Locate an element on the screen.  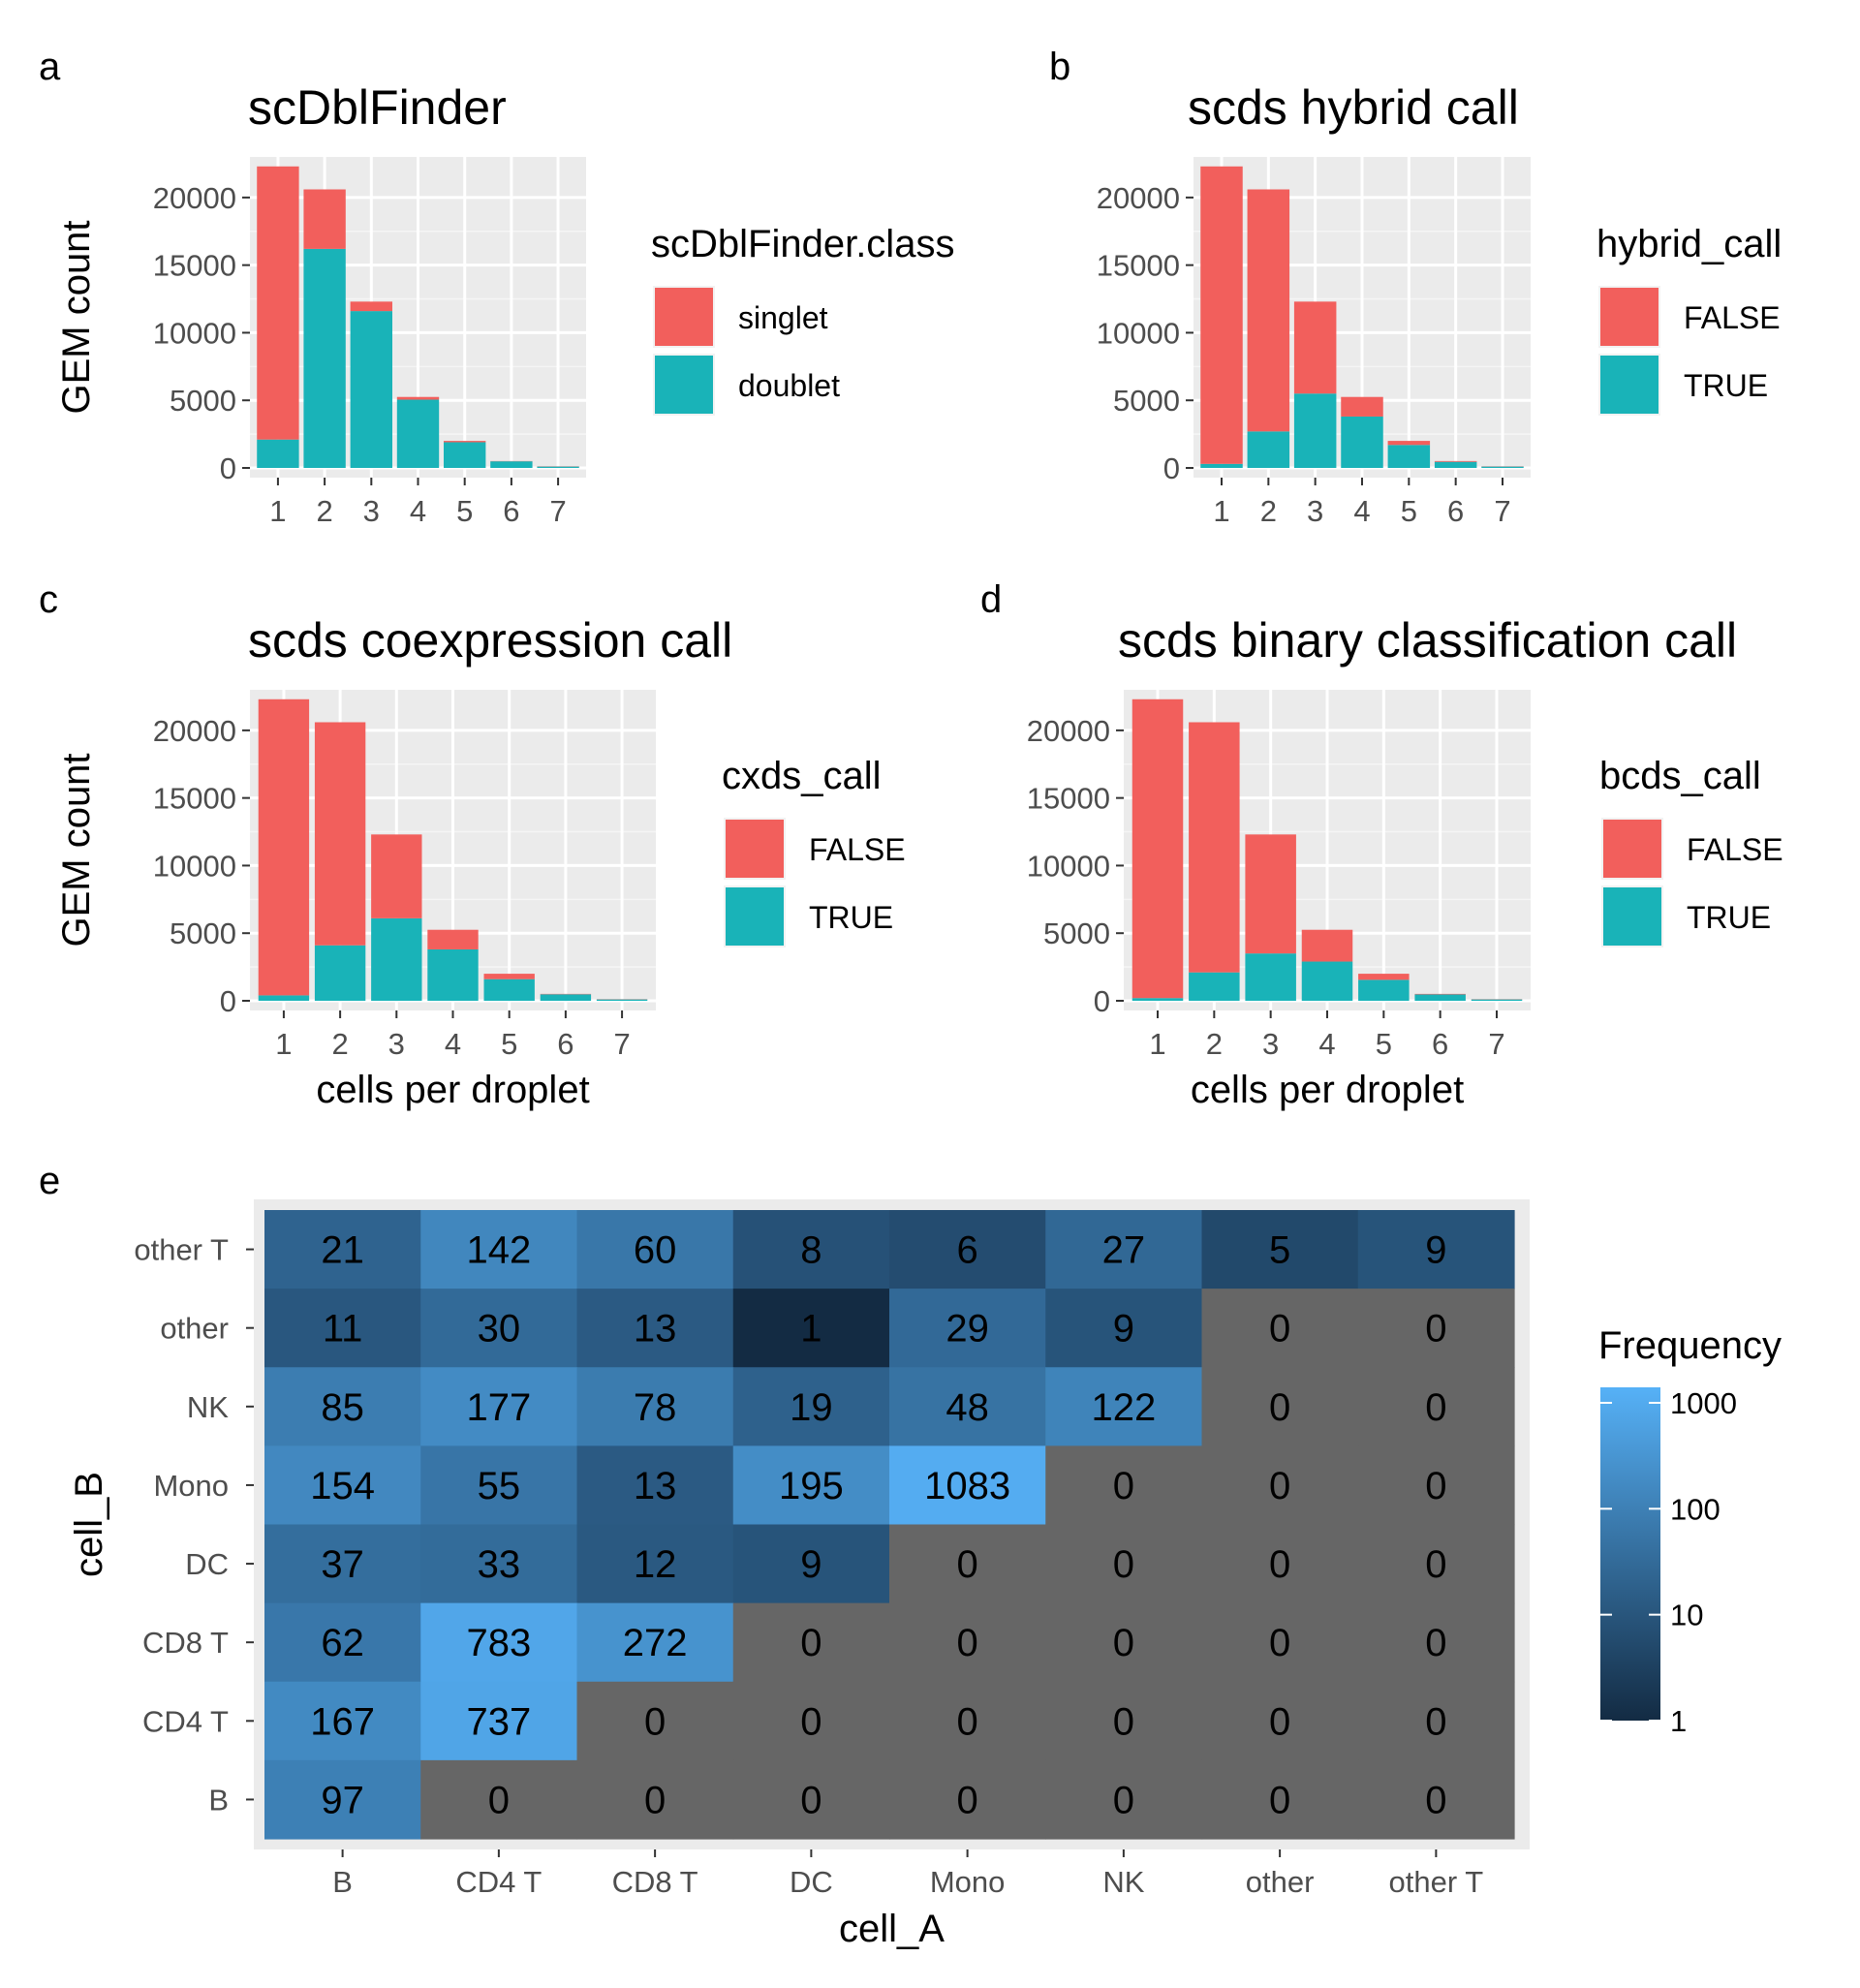
x-tick-label: 6 is located at coordinates (1440, 1044).